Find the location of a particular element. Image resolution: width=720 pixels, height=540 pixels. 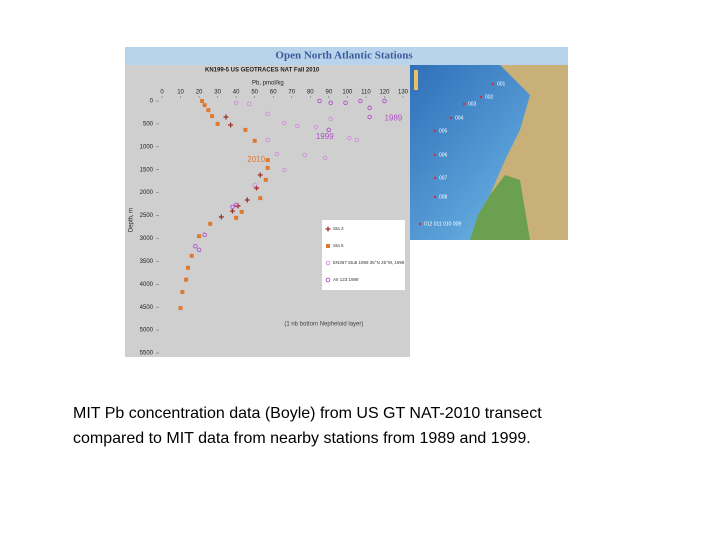

y-tick-label: 1500 is located at coordinates (147, 170).